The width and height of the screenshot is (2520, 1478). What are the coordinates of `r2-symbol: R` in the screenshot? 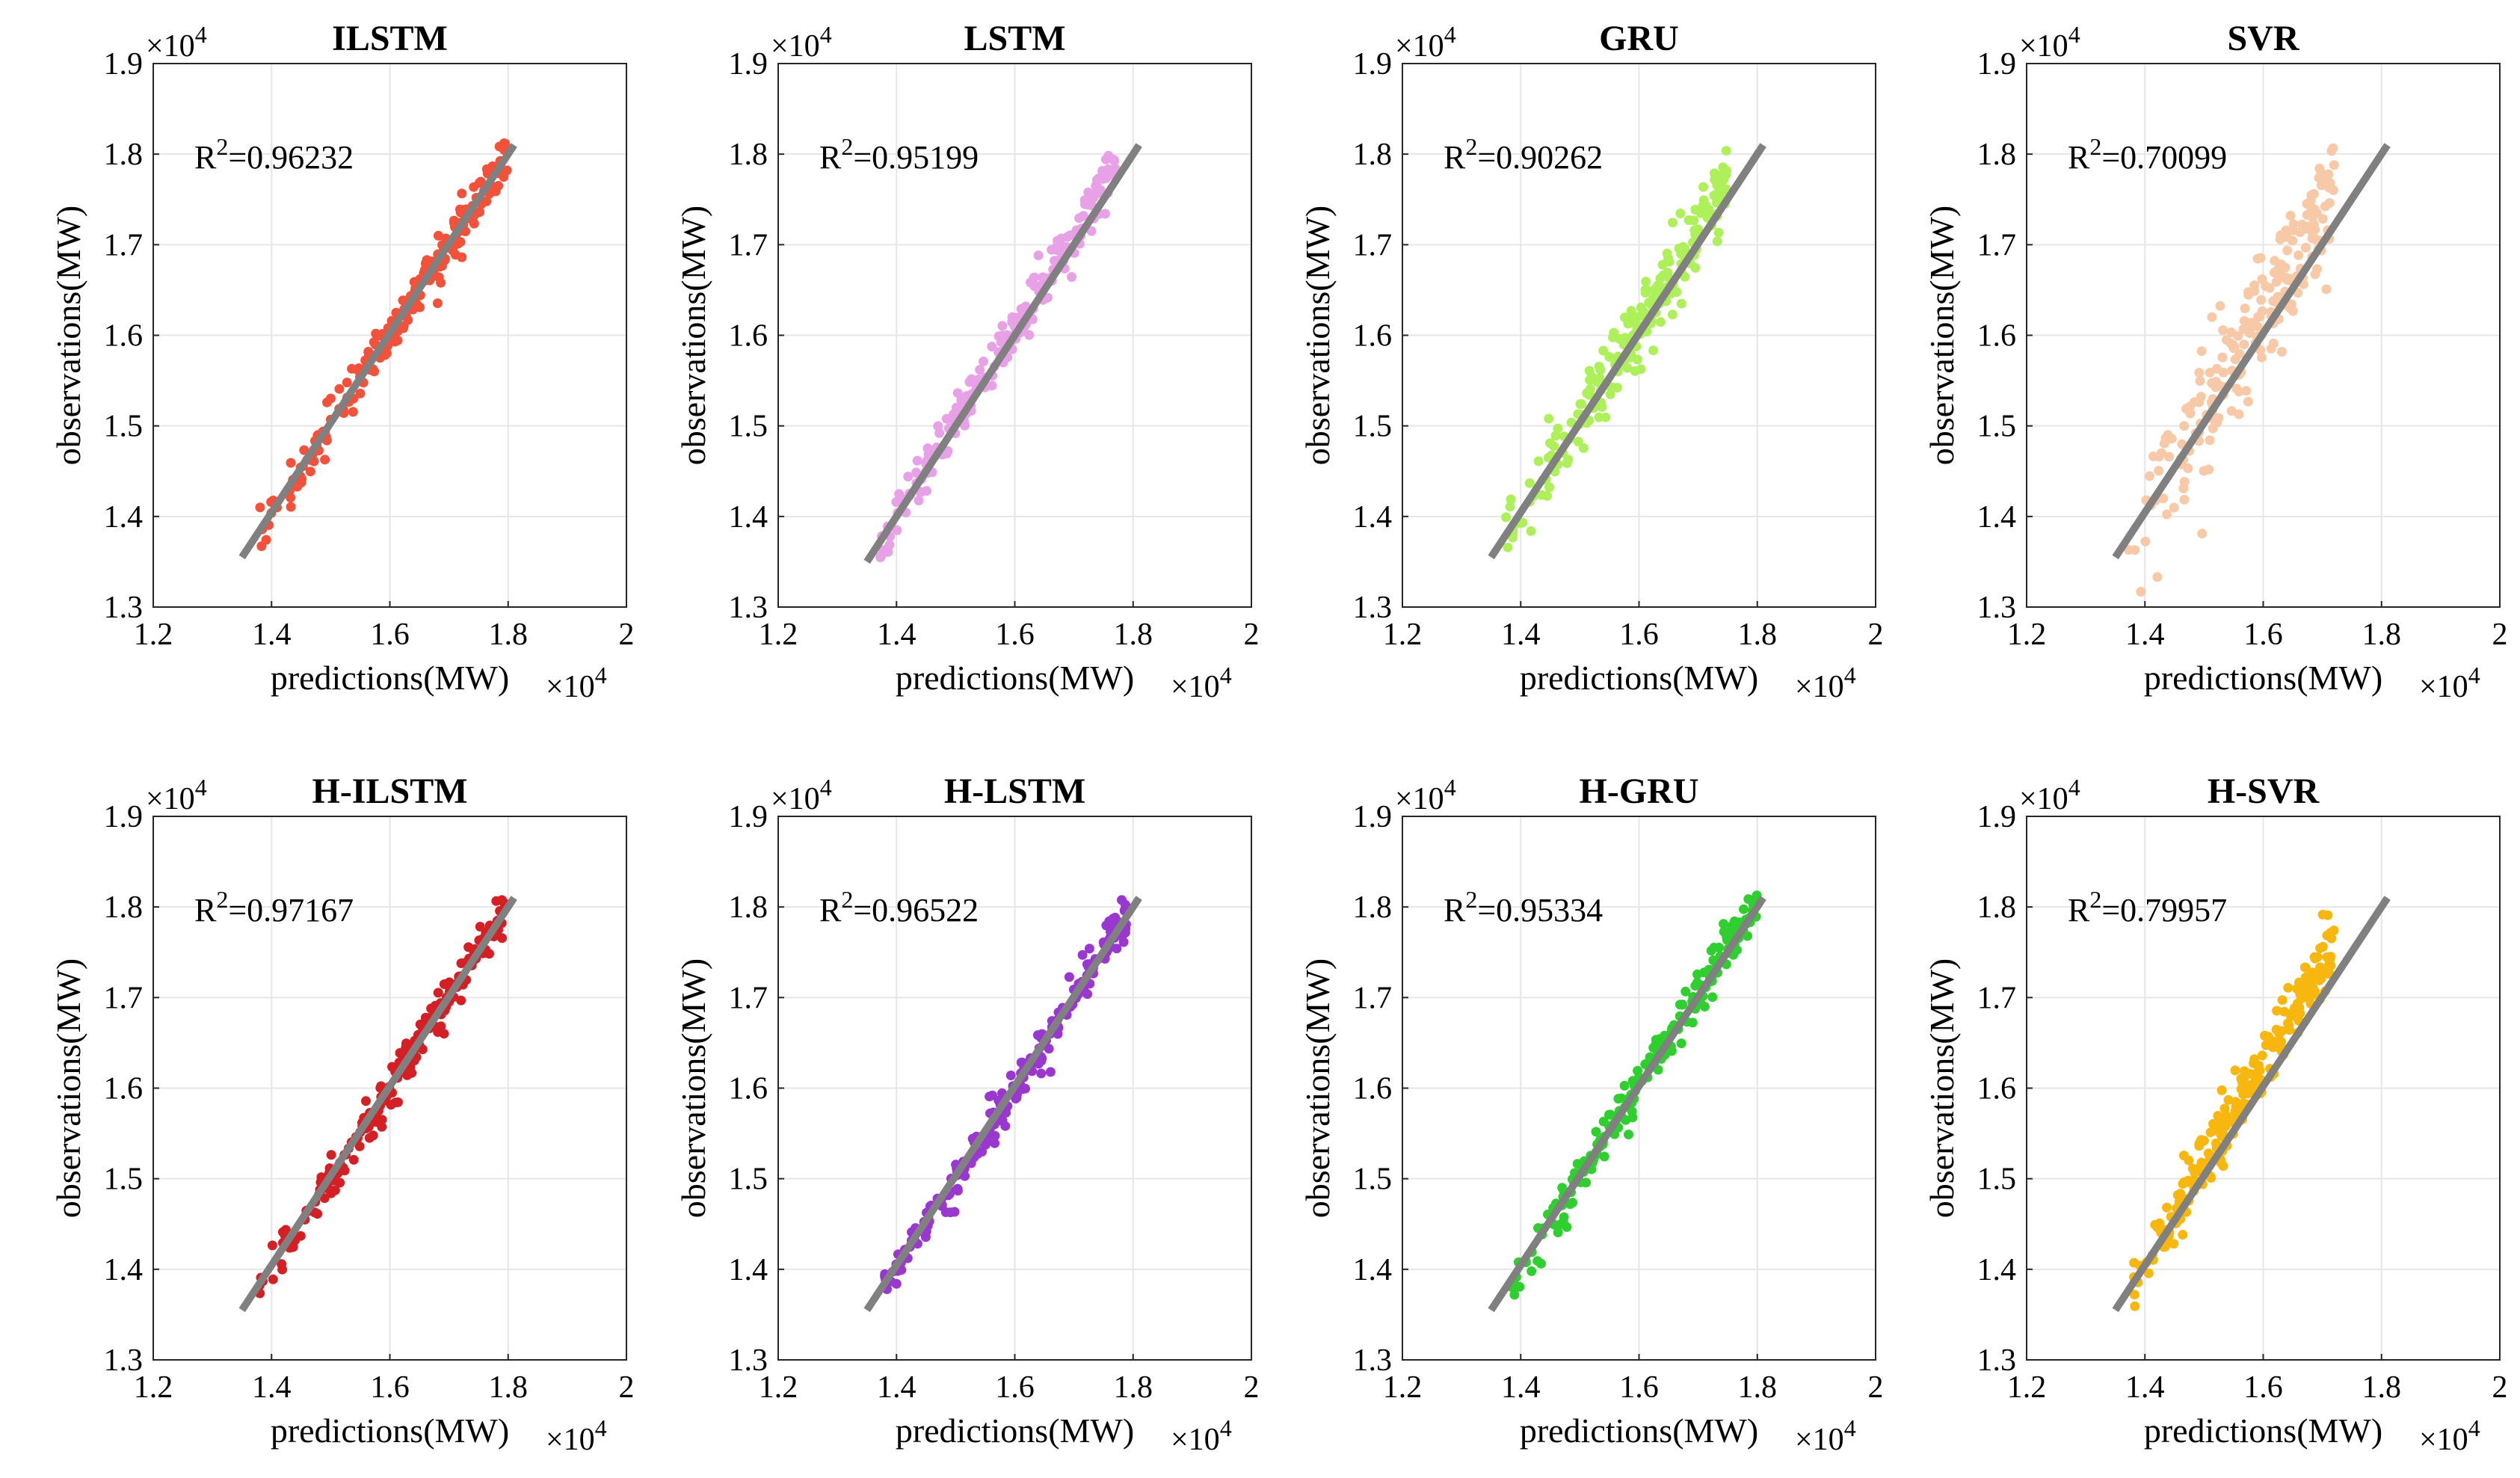 It's located at (1455, 910).